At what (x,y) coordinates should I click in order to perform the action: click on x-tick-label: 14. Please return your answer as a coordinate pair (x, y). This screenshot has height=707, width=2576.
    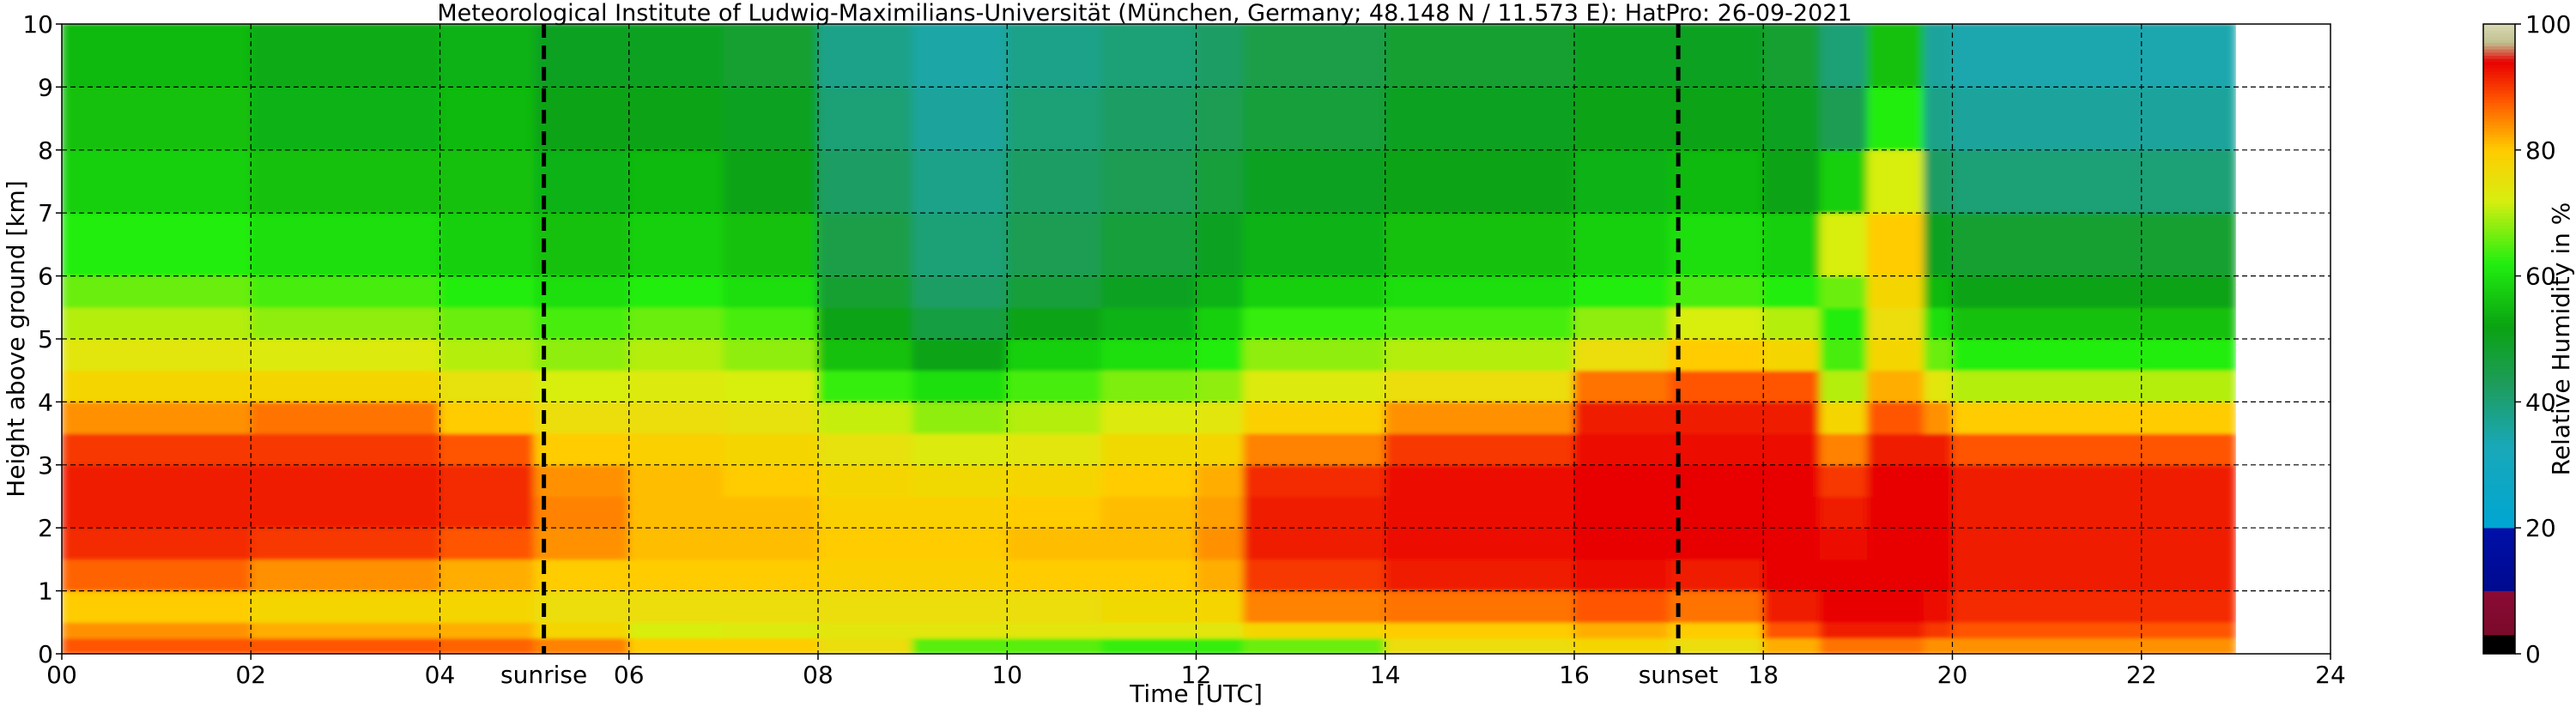
    Looking at the image, I should click on (1385, 675).